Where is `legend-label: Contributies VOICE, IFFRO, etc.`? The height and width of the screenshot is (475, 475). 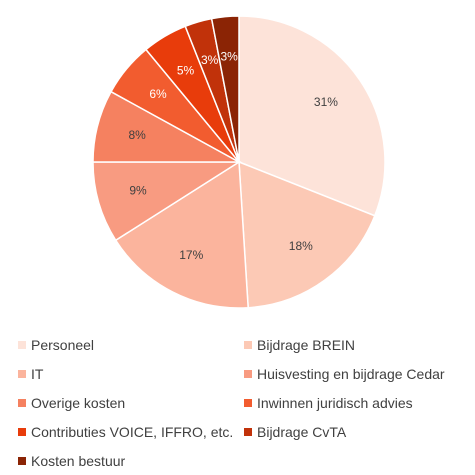
legend-label: Contributies VOICE, IFFRO, etc. is located at coordinates (132, 431).